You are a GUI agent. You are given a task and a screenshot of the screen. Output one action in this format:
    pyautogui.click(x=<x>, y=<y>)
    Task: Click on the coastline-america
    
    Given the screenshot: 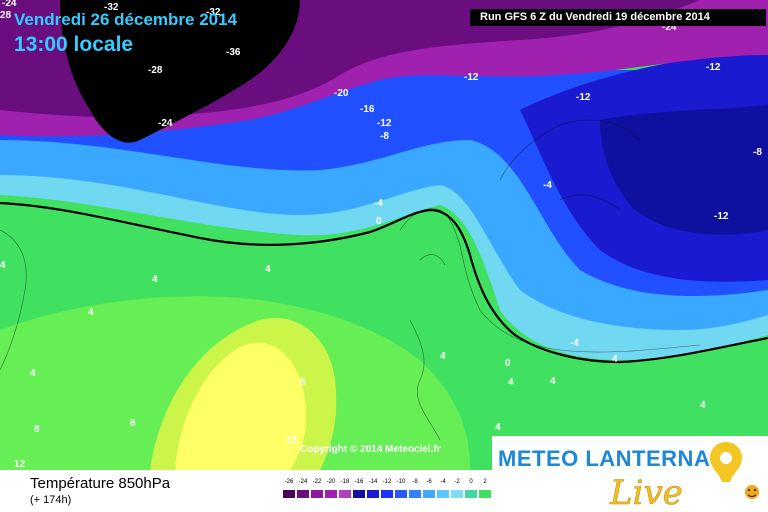 What is the action you would take?
    pyautogui.click(x=13, y=300)
    